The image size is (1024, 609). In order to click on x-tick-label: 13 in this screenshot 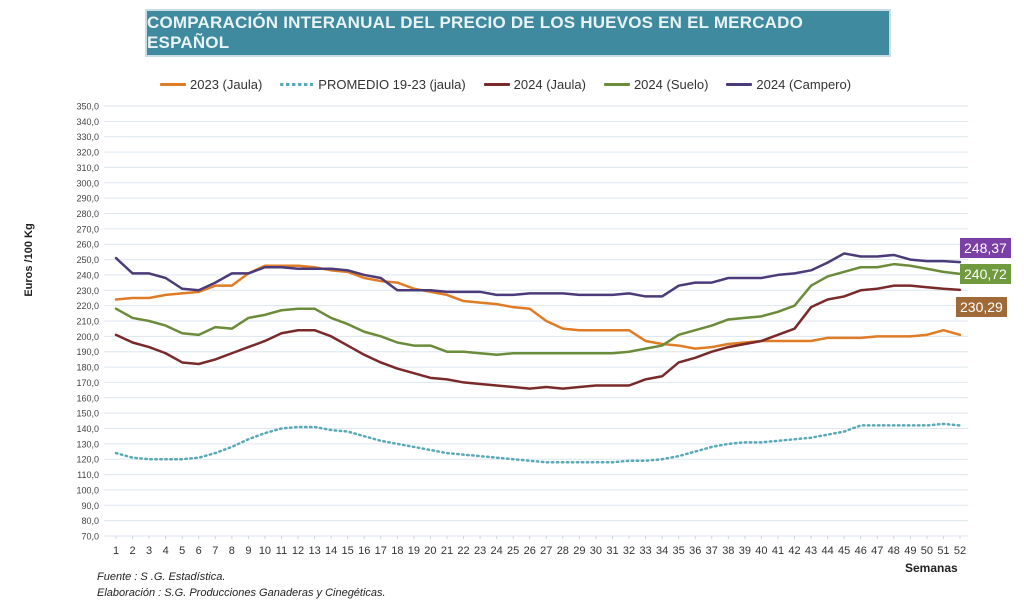, I will do `click(314, 551)`.